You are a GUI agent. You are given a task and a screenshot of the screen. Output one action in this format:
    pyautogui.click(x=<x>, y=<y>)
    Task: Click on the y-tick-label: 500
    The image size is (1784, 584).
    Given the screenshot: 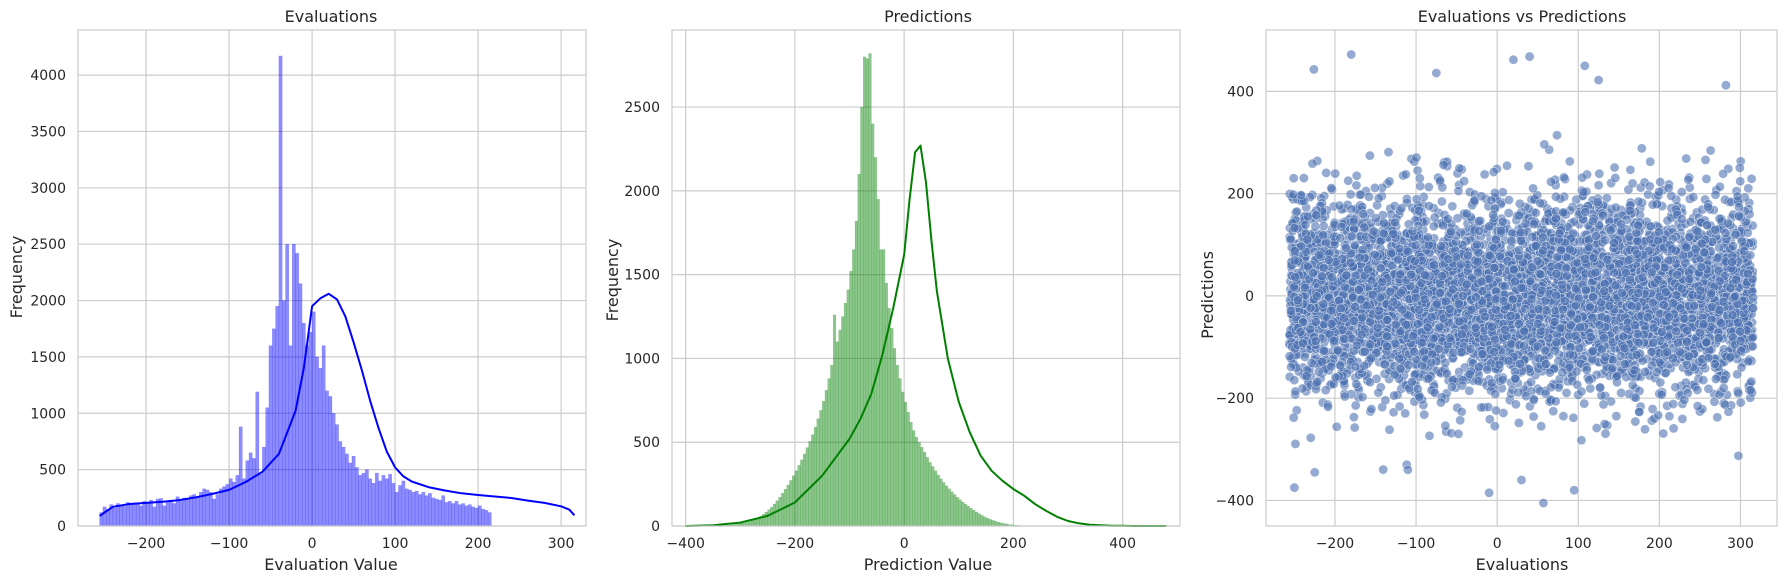 What is the action you would take?
    pyautogui.click(x=52, y=471)
    